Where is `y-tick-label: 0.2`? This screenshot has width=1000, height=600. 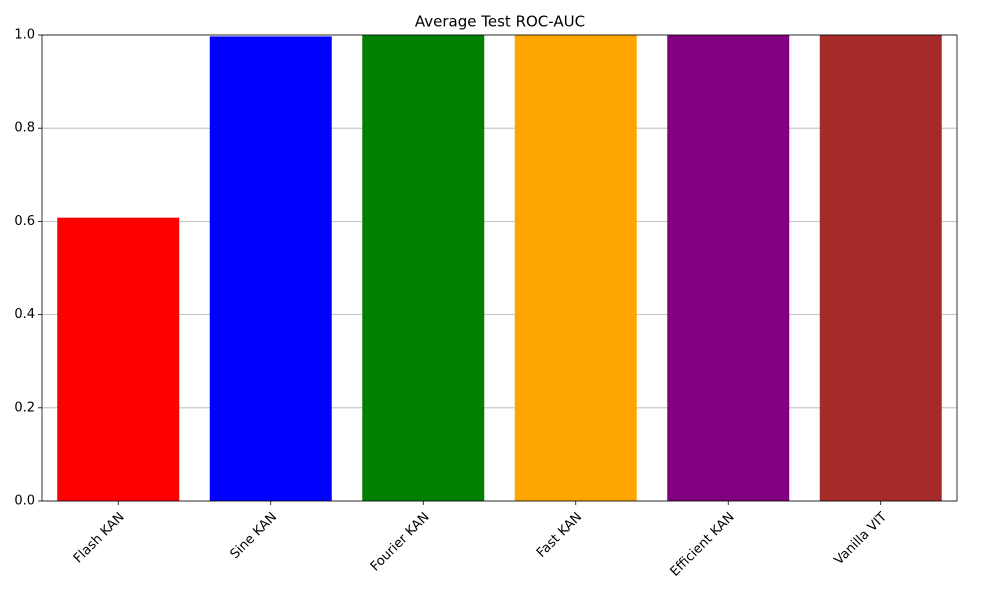
y-tick-label: 0.2 is located at coordinates (24, 407).